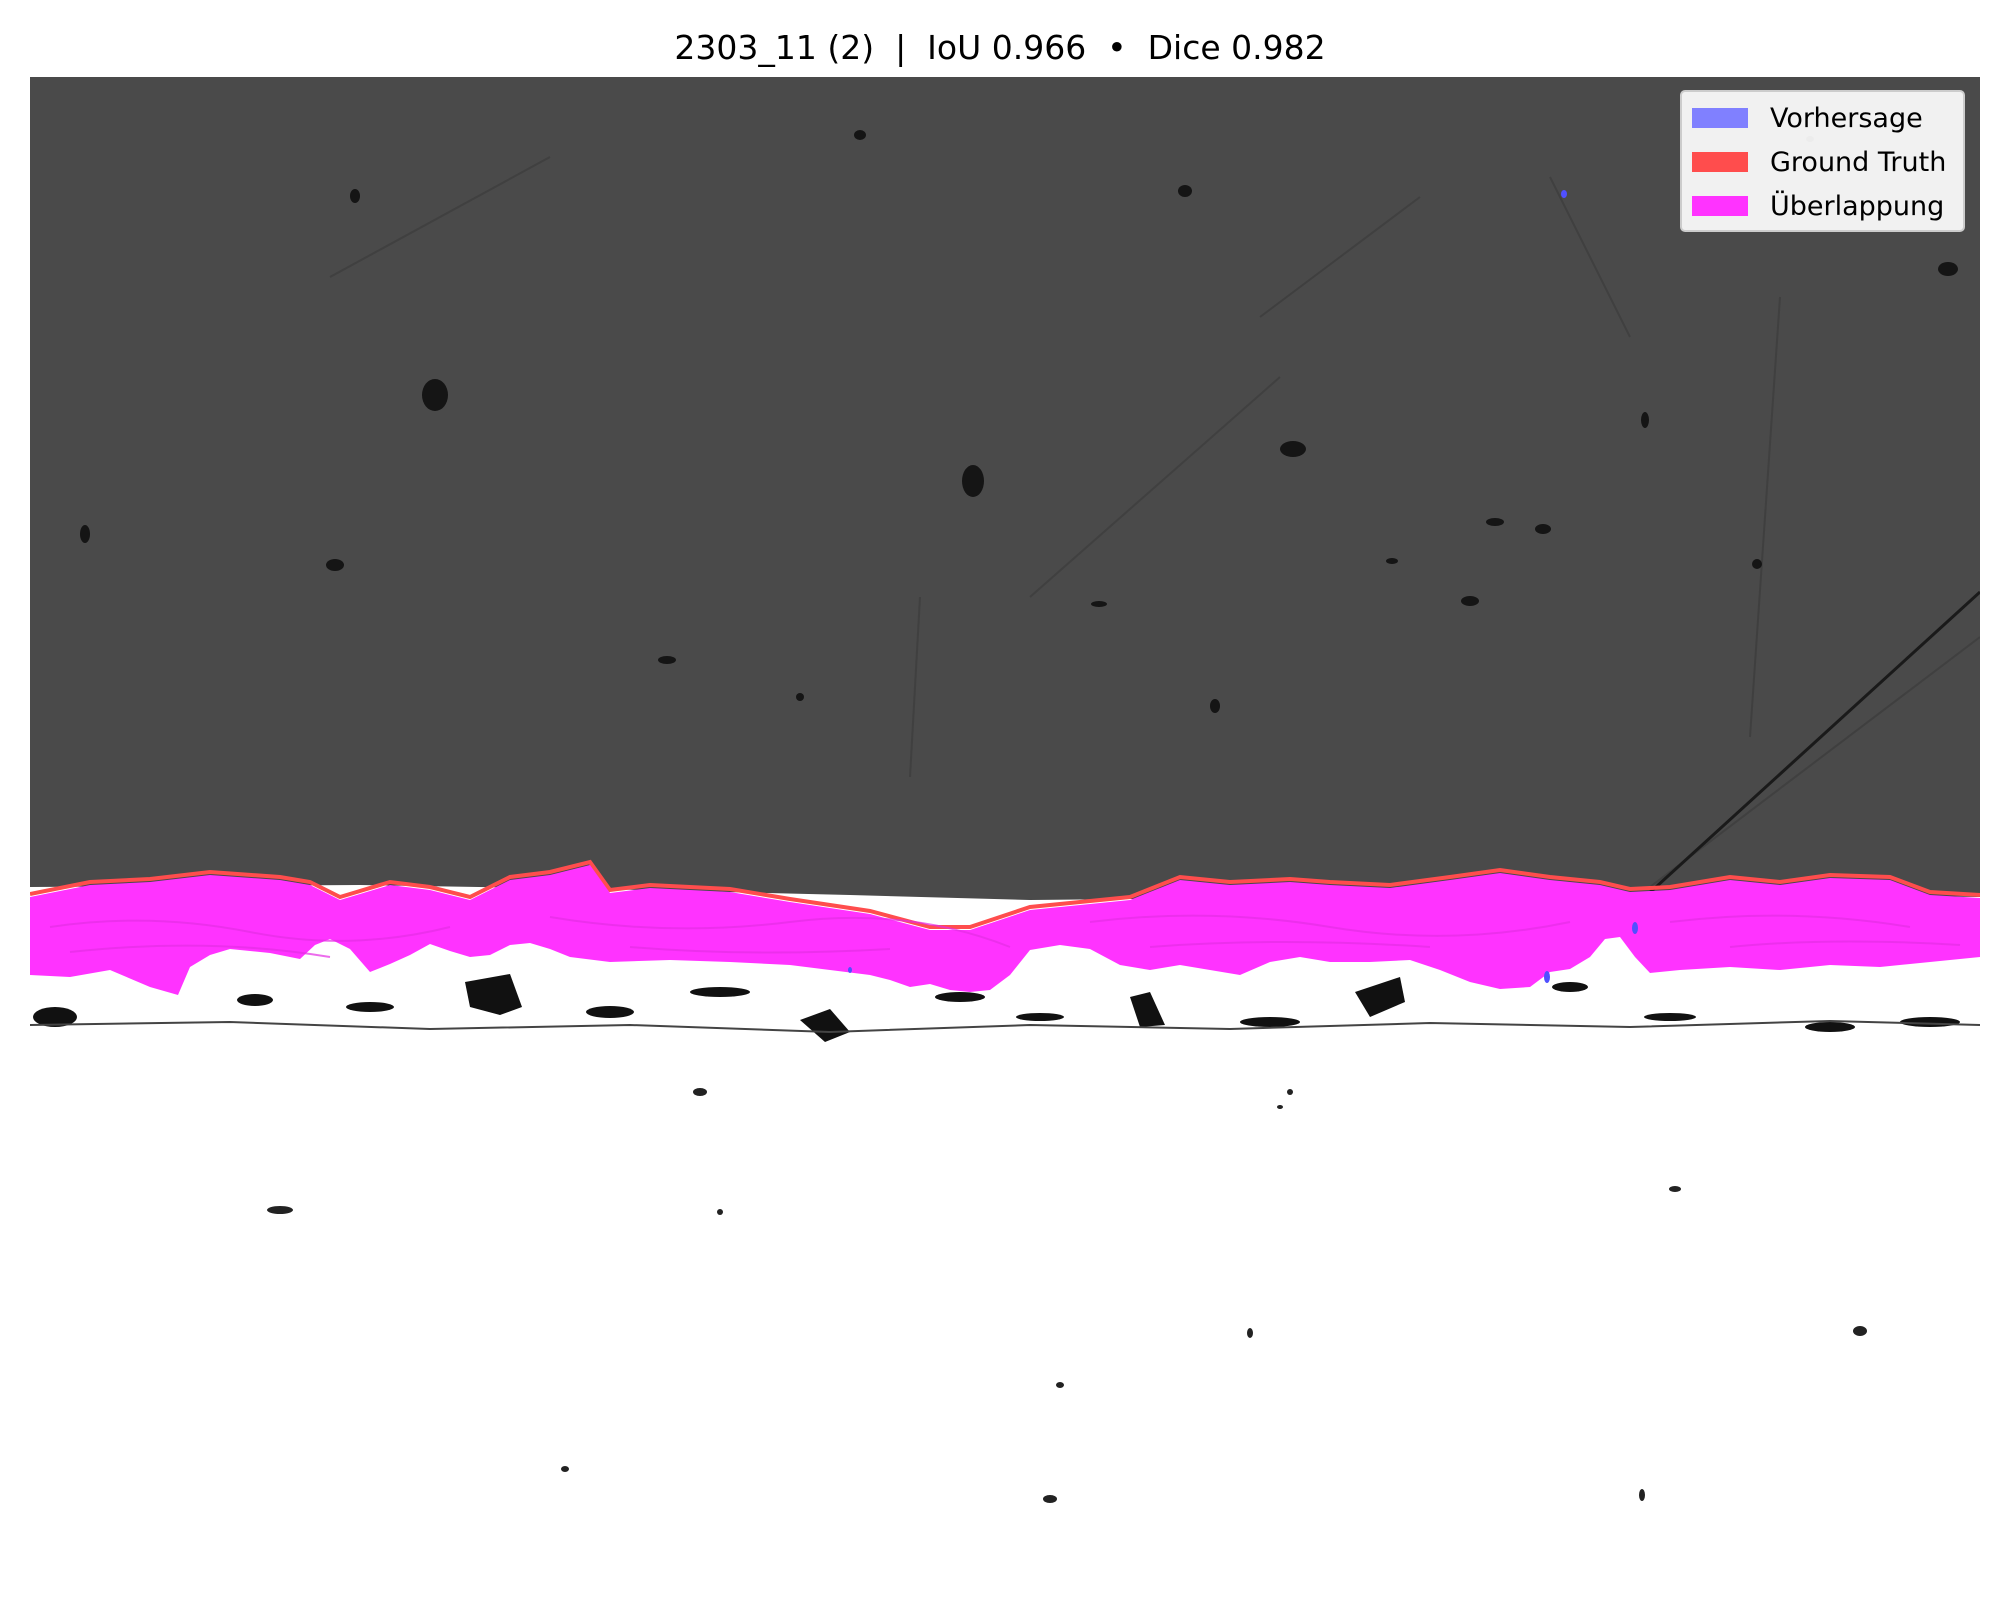  I want to click on overlap-texture, so click(1005, 936).